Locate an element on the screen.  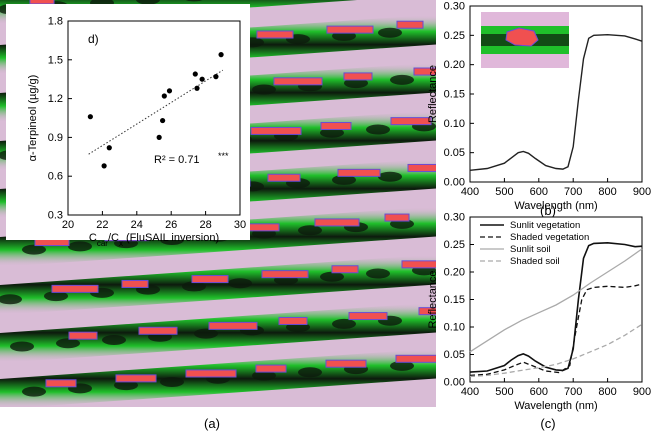
plot-frame is located at coordinates (154, 118).